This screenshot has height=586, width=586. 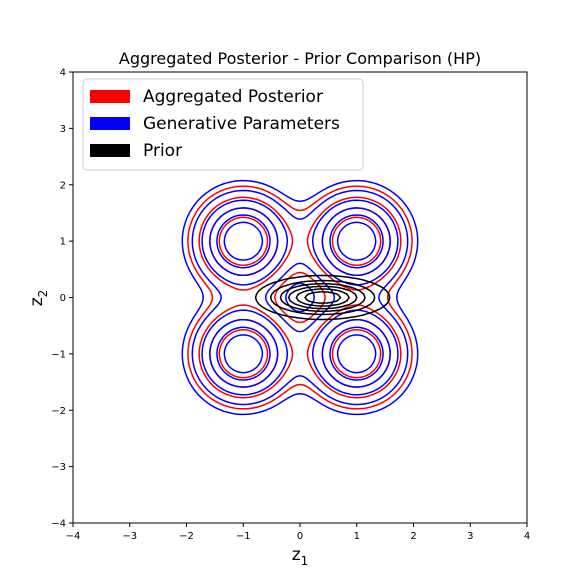 What do you see at coordinates (470, 536) in the screenshot?
I see `x-tick-label: 3` at bounding box center [470, 536].